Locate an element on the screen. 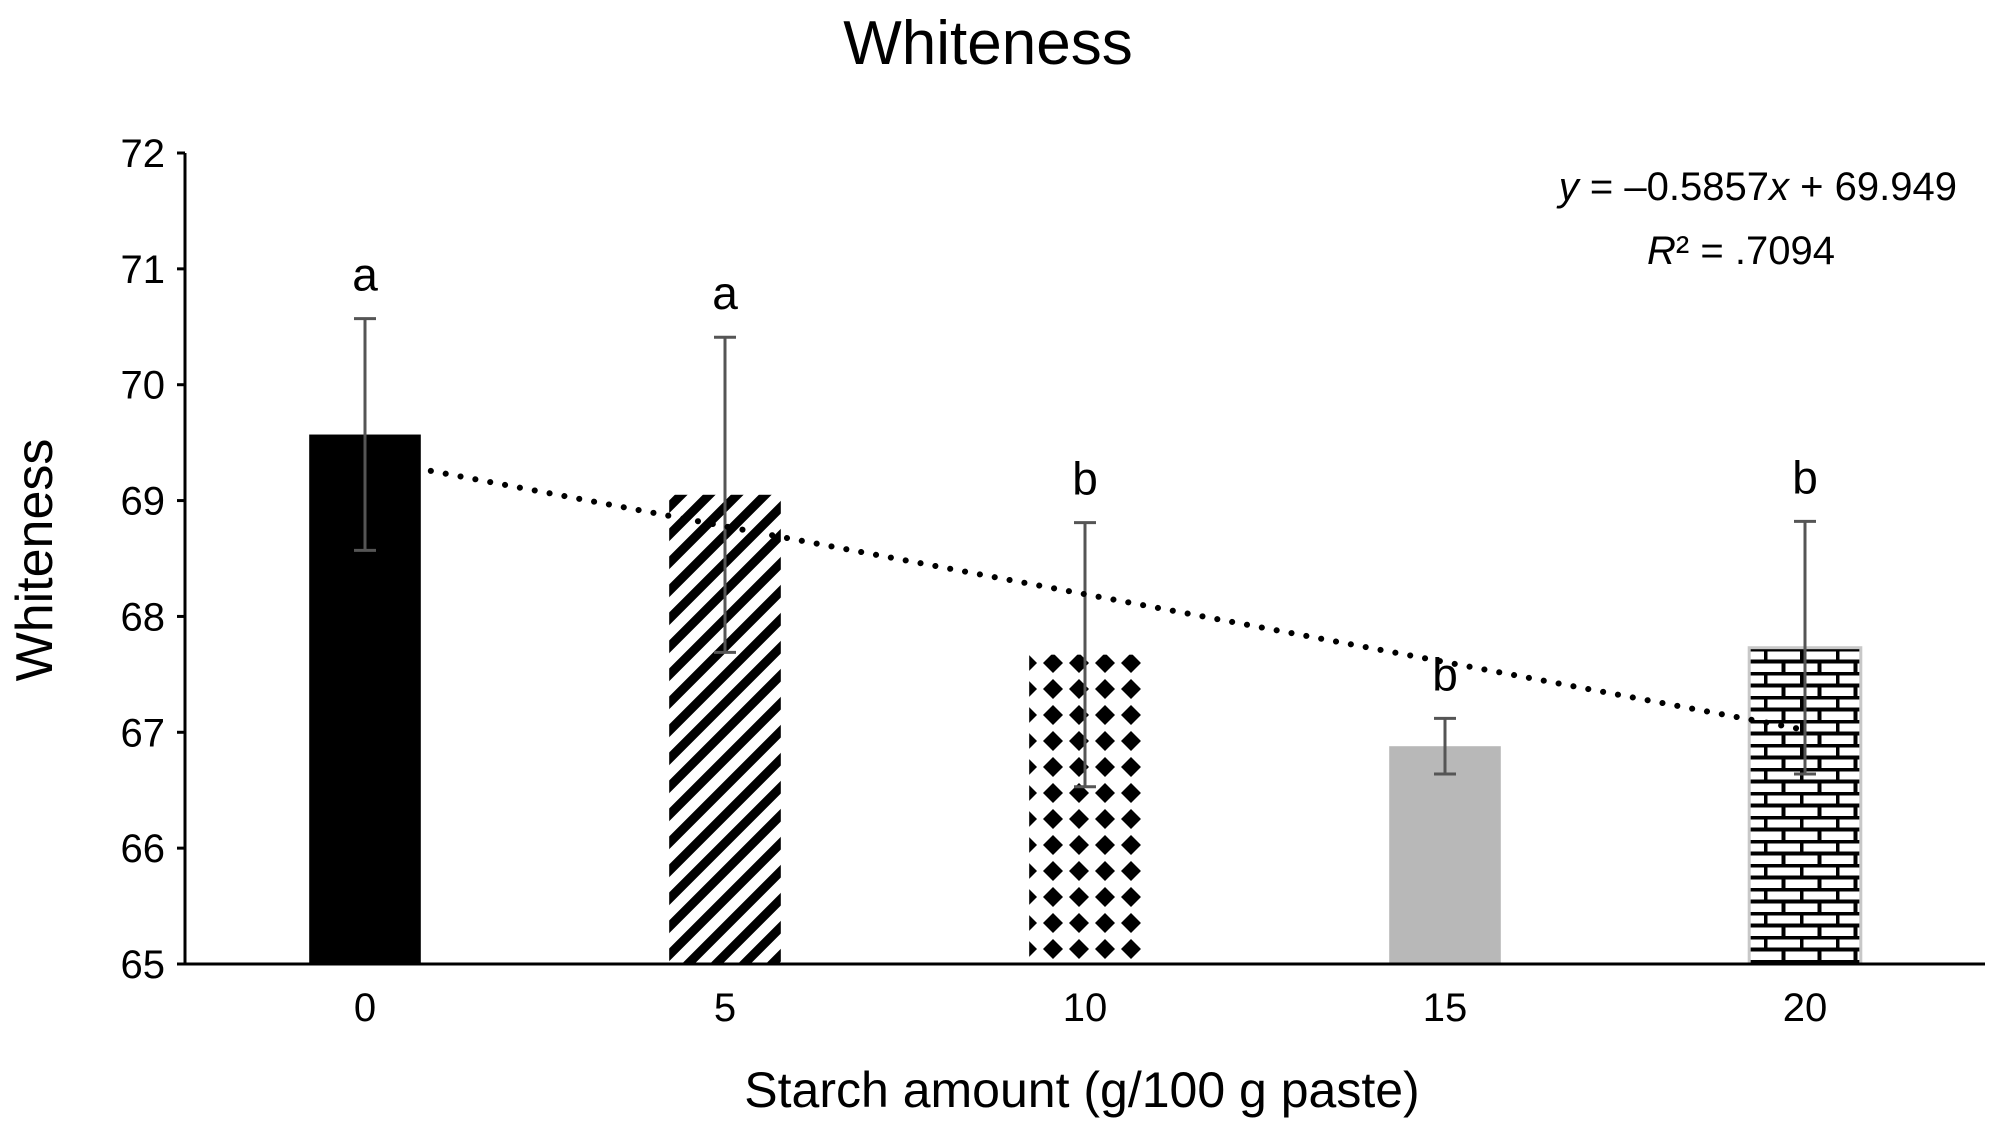  trendline-r2: R² = .7094 is located at coordinates (1741, 251).